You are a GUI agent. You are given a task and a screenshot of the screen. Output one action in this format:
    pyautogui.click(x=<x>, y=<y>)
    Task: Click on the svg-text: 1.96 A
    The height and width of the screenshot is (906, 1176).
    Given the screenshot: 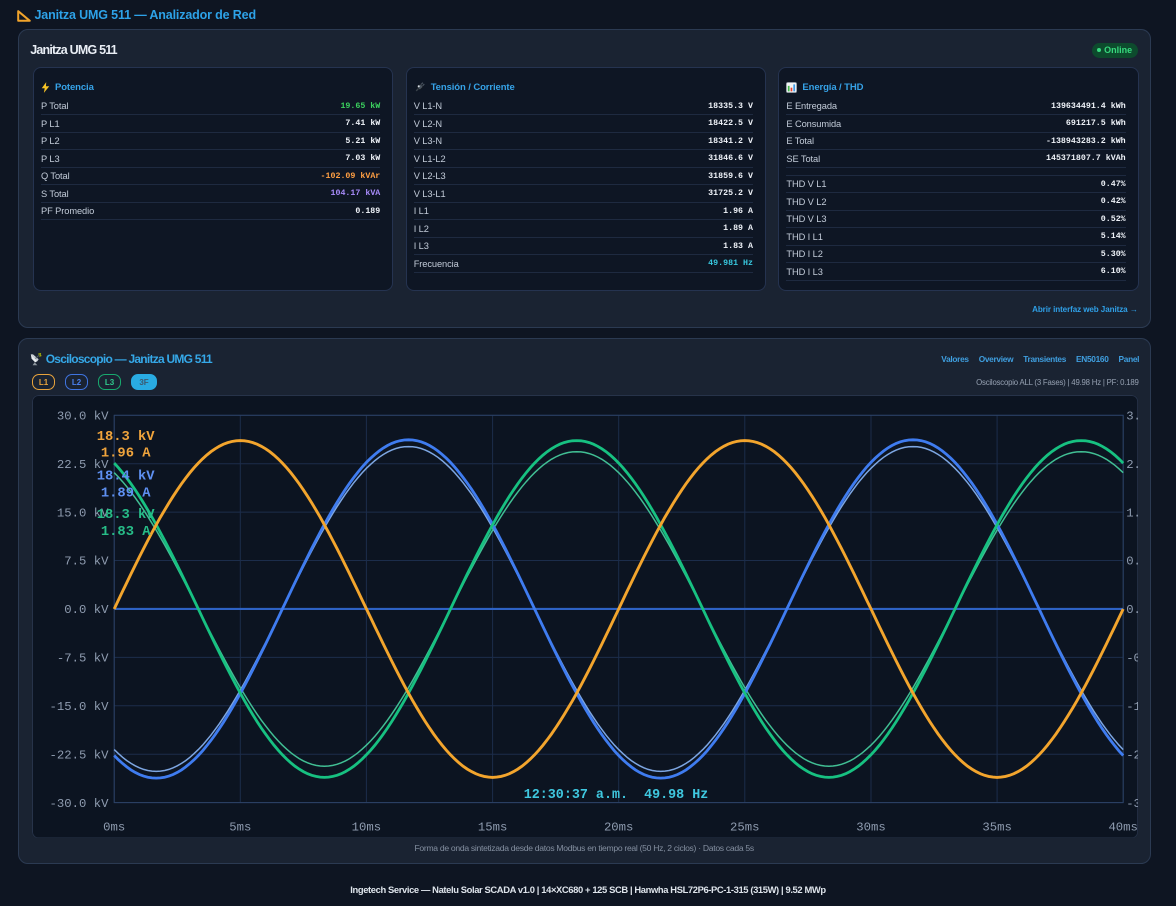 What is the action you would take?
    pyautogui.click(x=126, y=453)
    